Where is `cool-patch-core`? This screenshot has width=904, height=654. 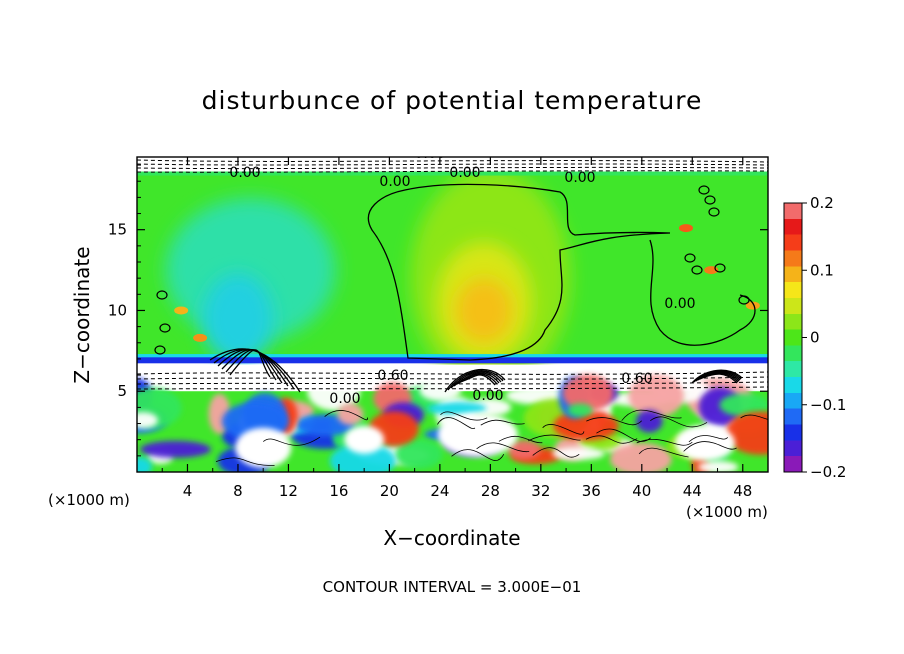
cool-patch-core is located at coordinates (237, 318).